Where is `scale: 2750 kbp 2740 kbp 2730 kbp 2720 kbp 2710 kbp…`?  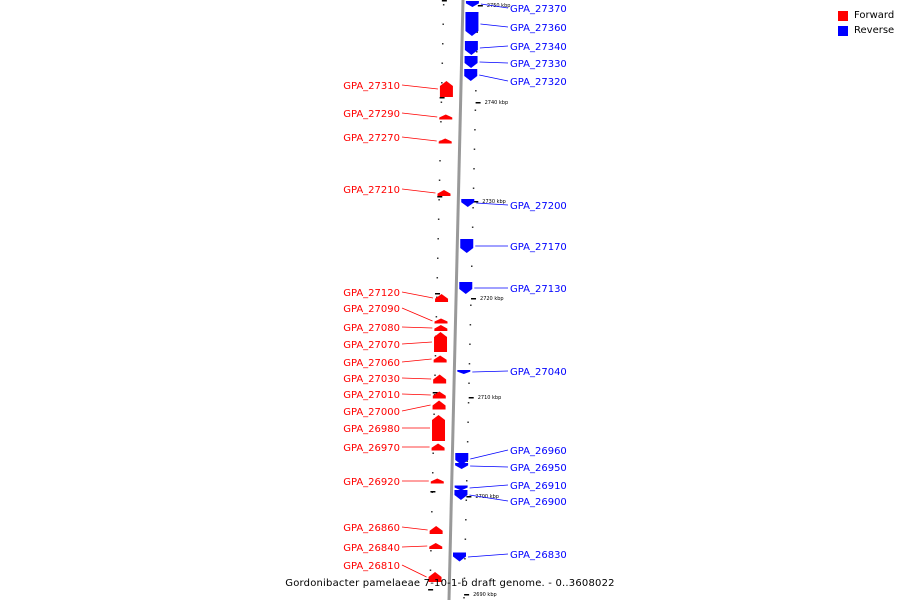 scale: 2750 kbp 2740 kbp 2730 kbp 2720 kbp 2710 kbp… is located at coordinates (469, 299).